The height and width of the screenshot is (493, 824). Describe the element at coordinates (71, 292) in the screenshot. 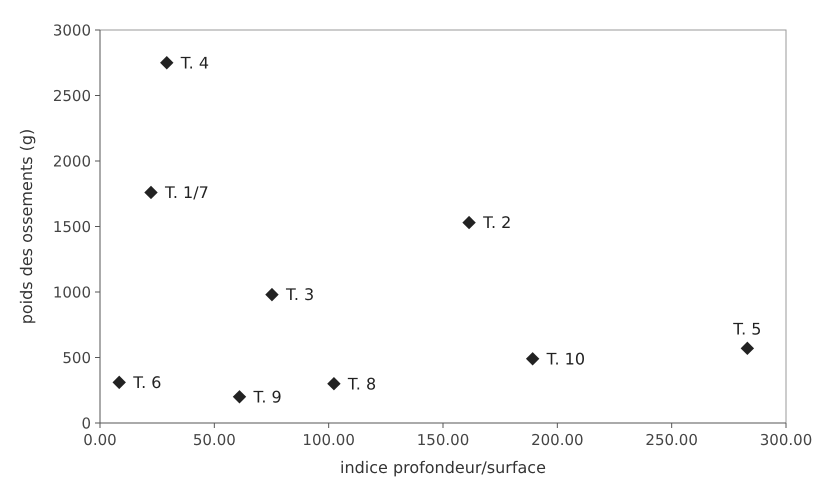

I see `y-tick-label: 1000` at that location.